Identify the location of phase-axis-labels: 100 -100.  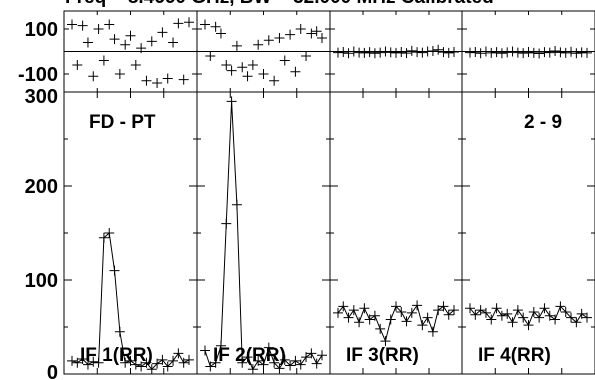
(38, 52).